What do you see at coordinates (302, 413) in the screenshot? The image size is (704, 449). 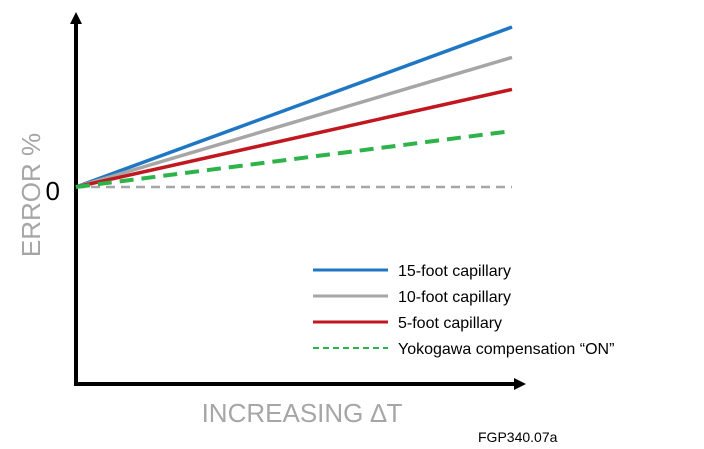 I see `x-axis-title: INCREASING ∆T` at bounding box center [302, 413].